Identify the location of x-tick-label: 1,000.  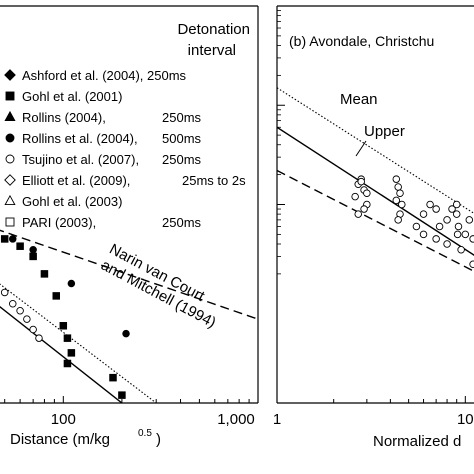
(236, 419).